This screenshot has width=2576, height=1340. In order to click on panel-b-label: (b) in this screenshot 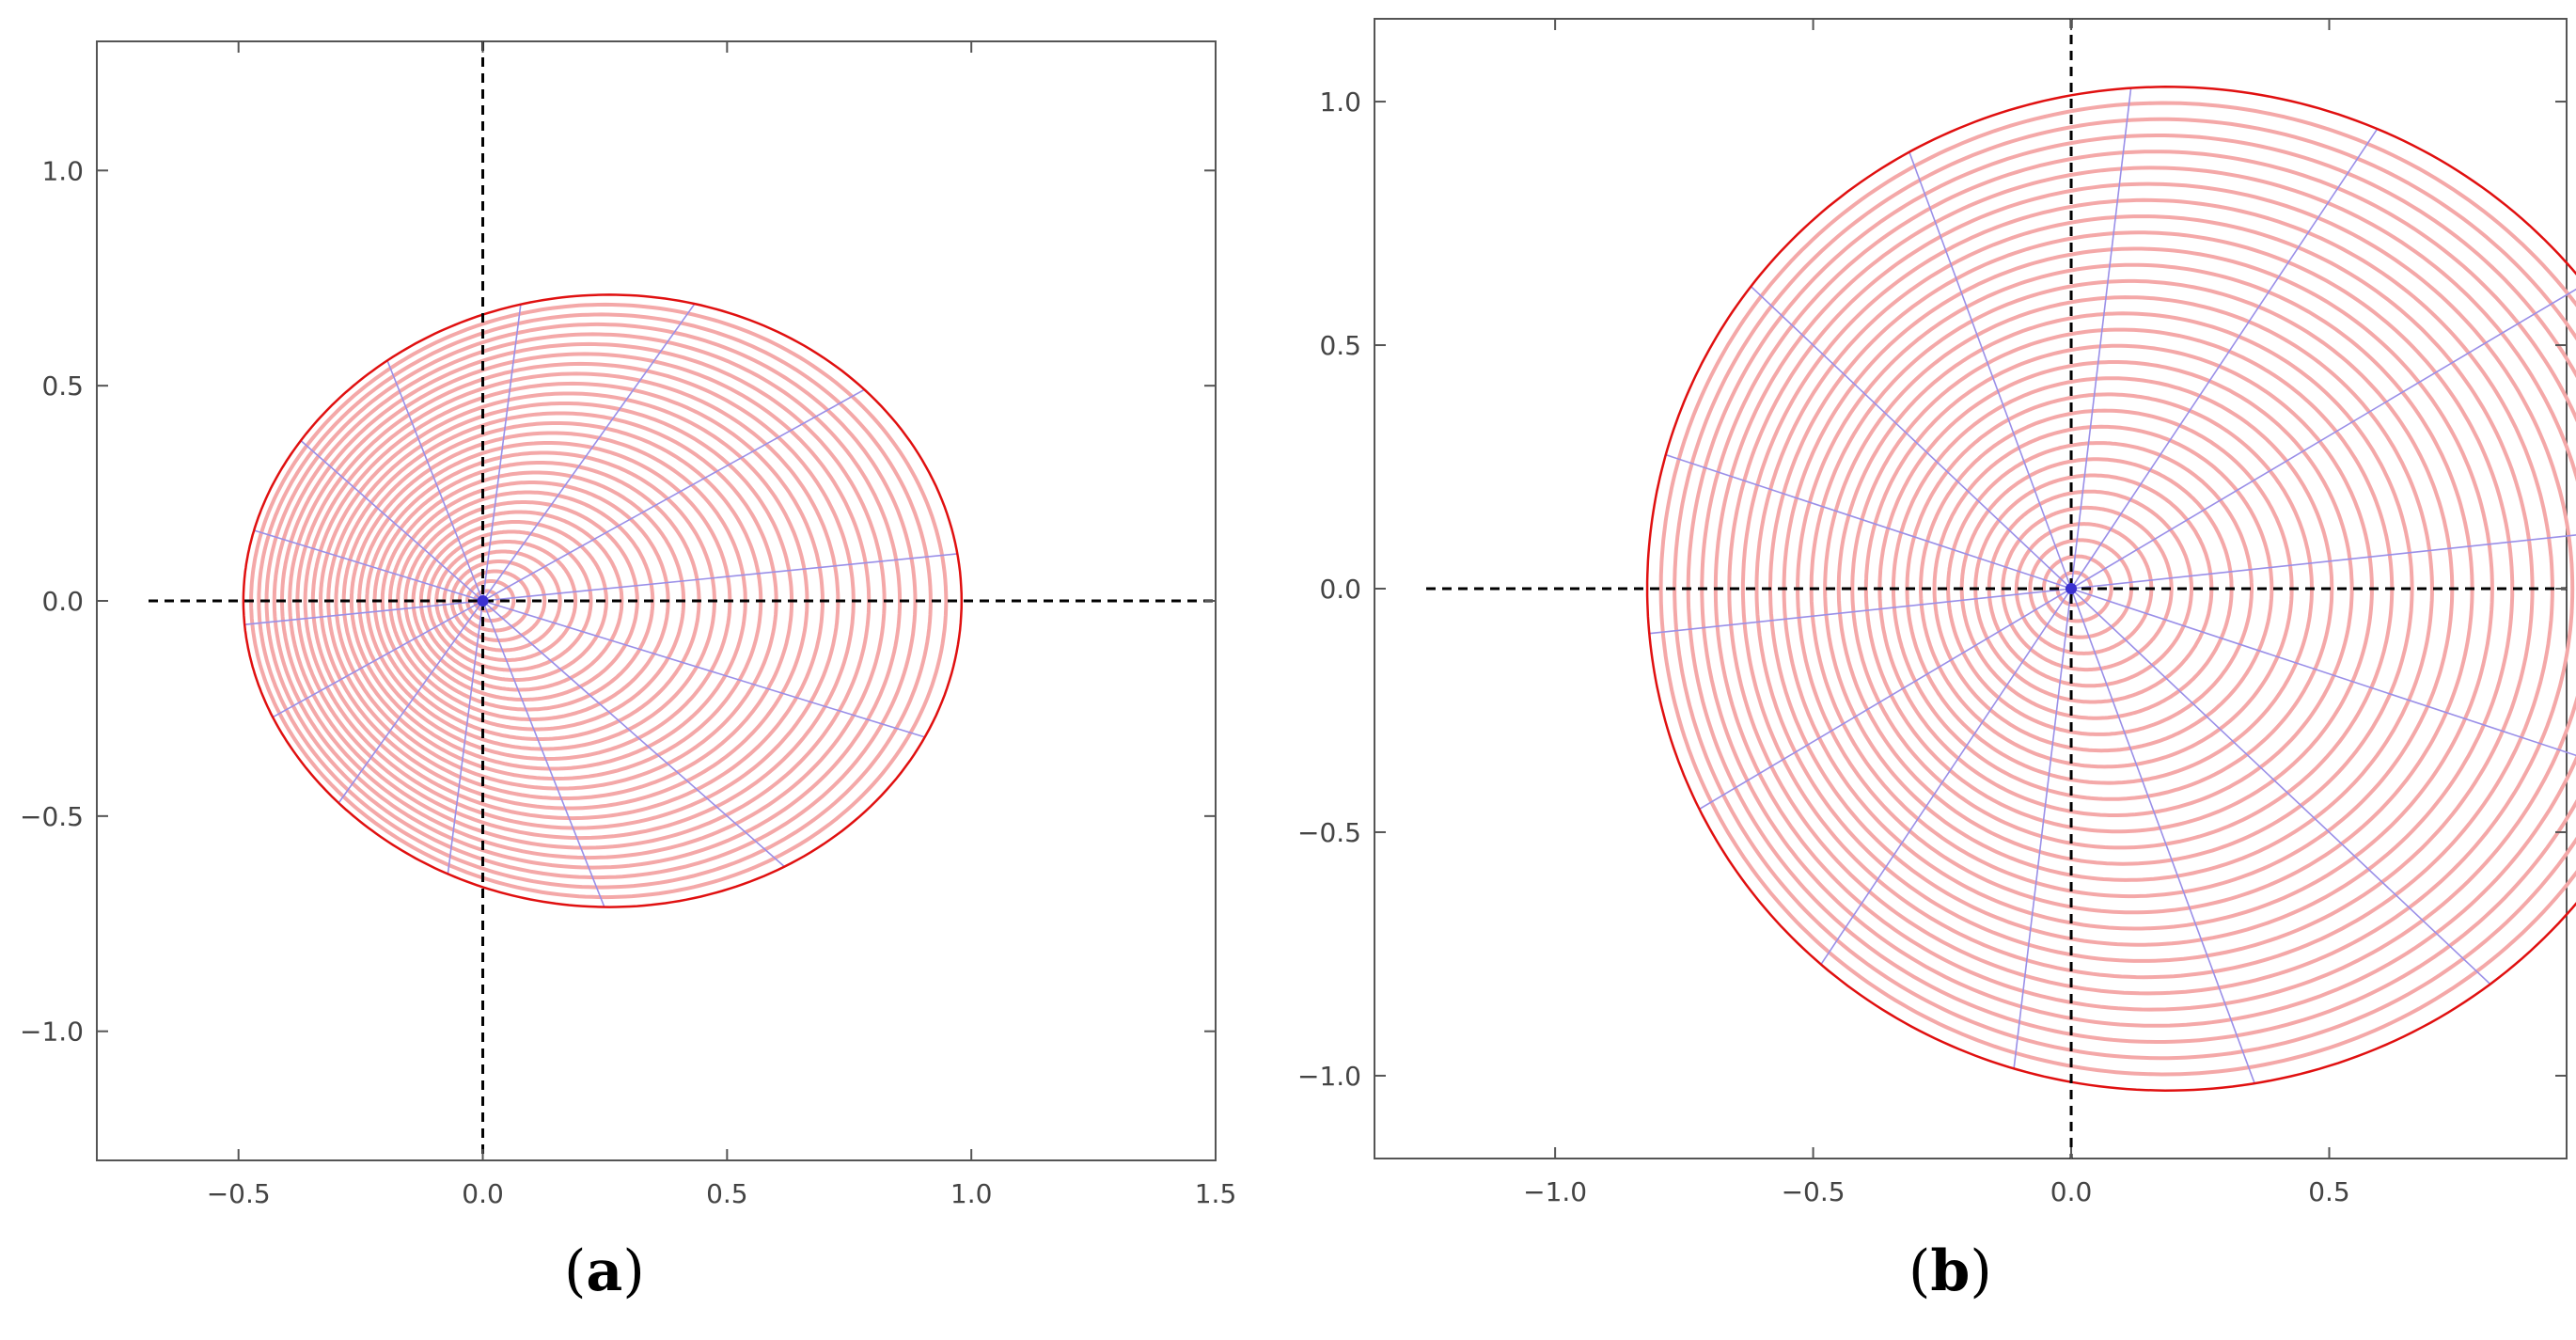, I will do `click(1950, 1271)`.